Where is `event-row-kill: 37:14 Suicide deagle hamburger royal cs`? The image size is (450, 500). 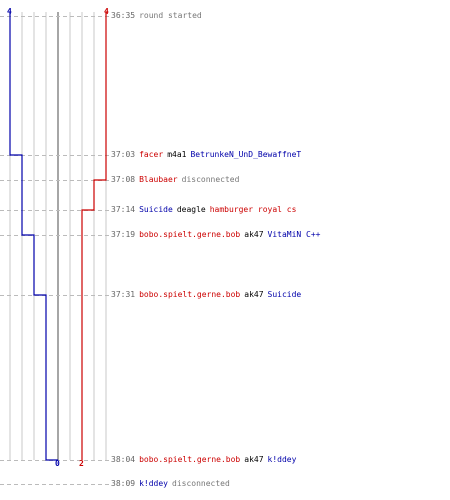 event-row-kill: 37:14 Suicide deagle hamburger royal cs is located at coordinates (205, 210).